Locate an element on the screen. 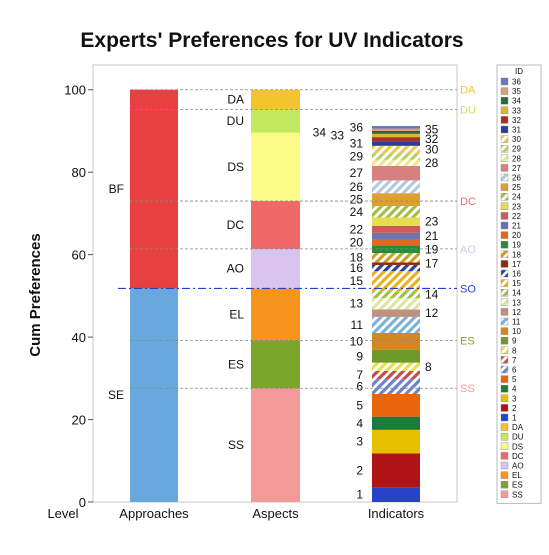 This screenshot has height=555, width=549. legend-entry-35: 35 is located at coordinates (516, 91).